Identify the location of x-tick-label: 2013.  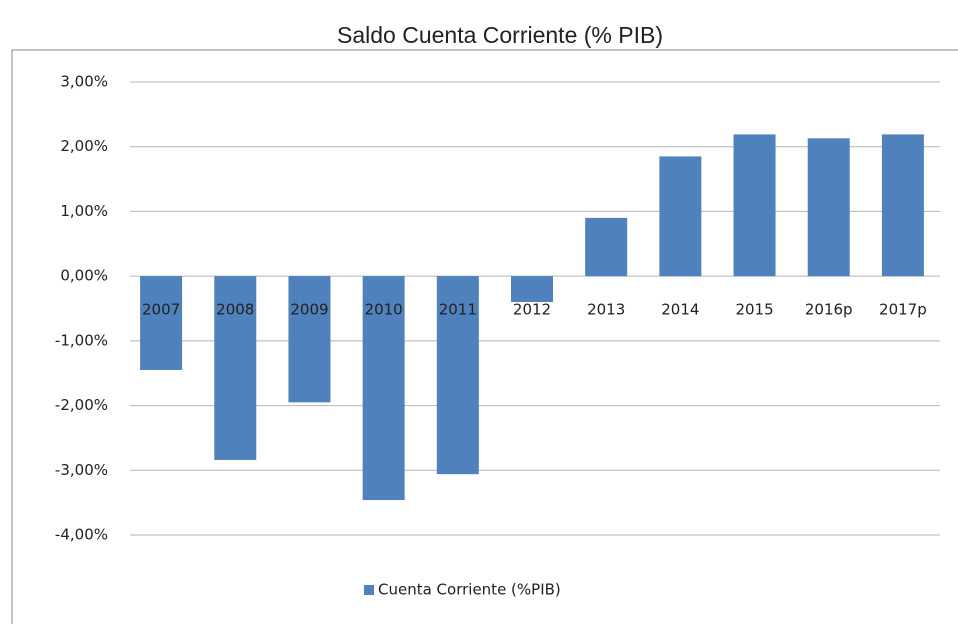
(606, 310).